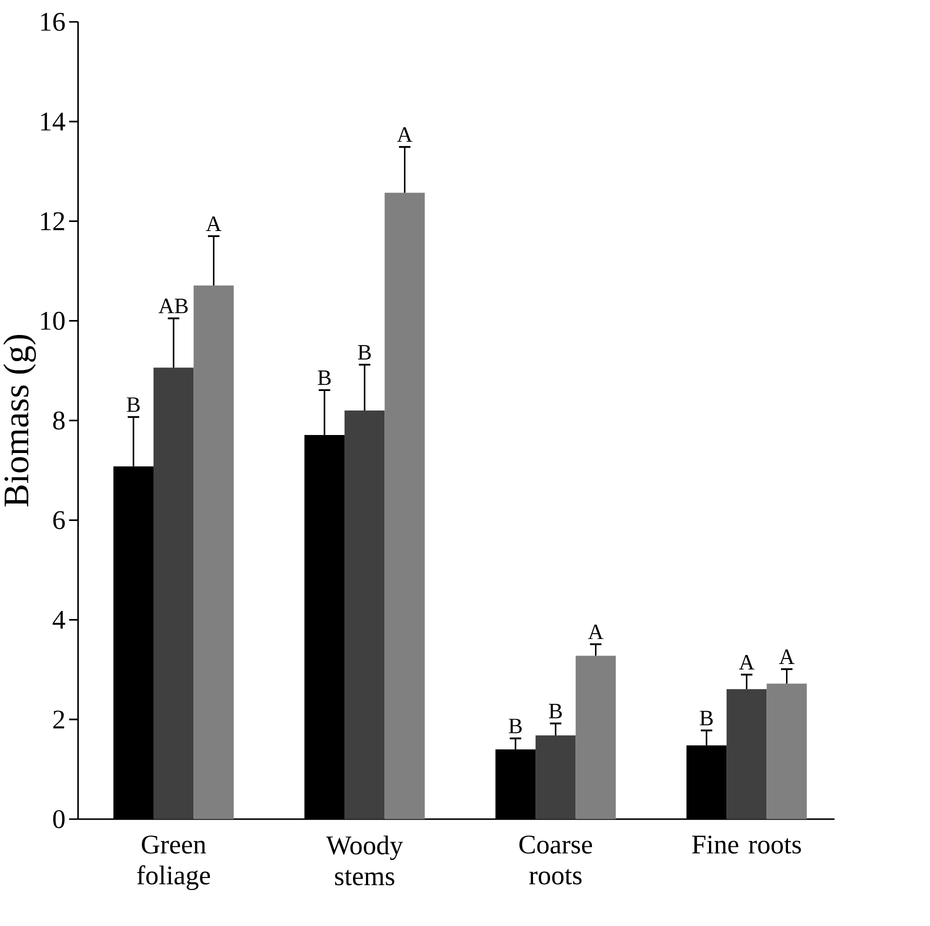 The width and height of the screenshot is (930, 926). I want to click on y-tick-label: 0, so click(59, 819).